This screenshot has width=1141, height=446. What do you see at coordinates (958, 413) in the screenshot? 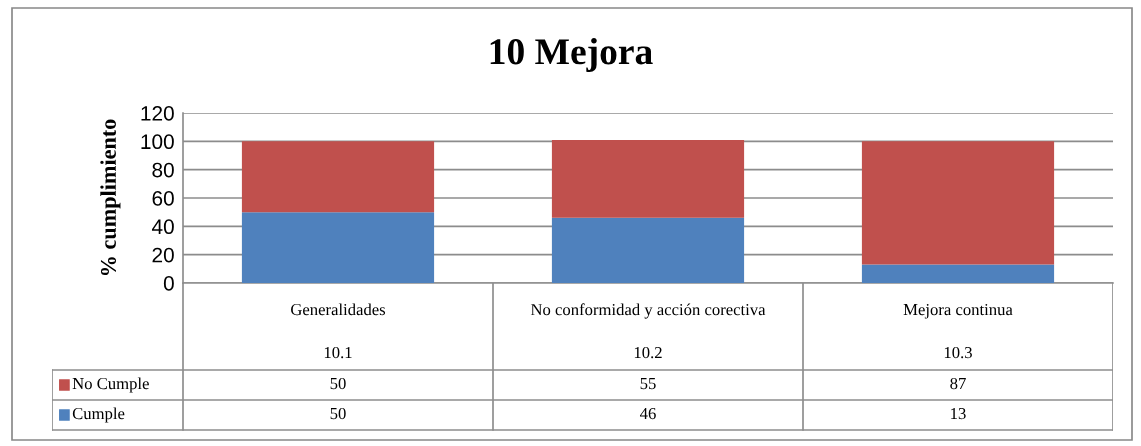
I see `data-label: 13` at bounding box center [958, 413].